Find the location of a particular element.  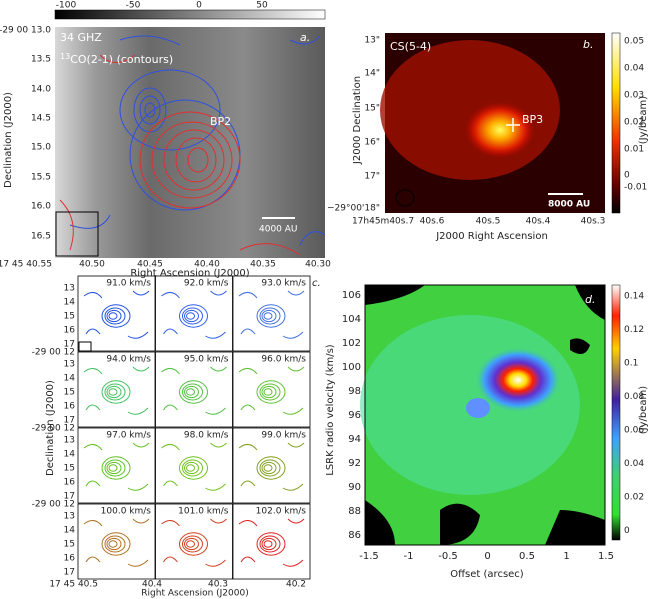

label: 14" is located at coordinates (372, 74).